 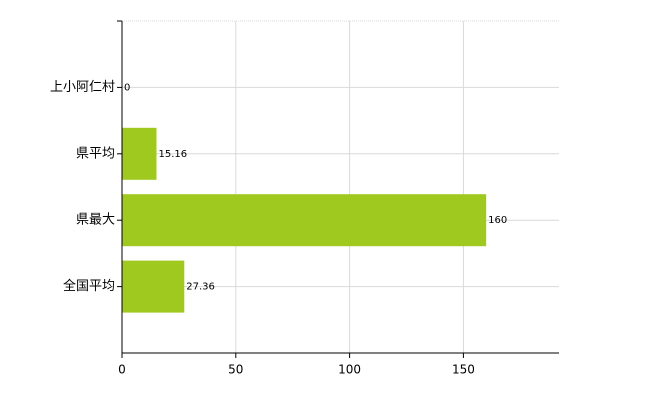 I want to click on x-tick-label: 100, so click(x=349, y=370).